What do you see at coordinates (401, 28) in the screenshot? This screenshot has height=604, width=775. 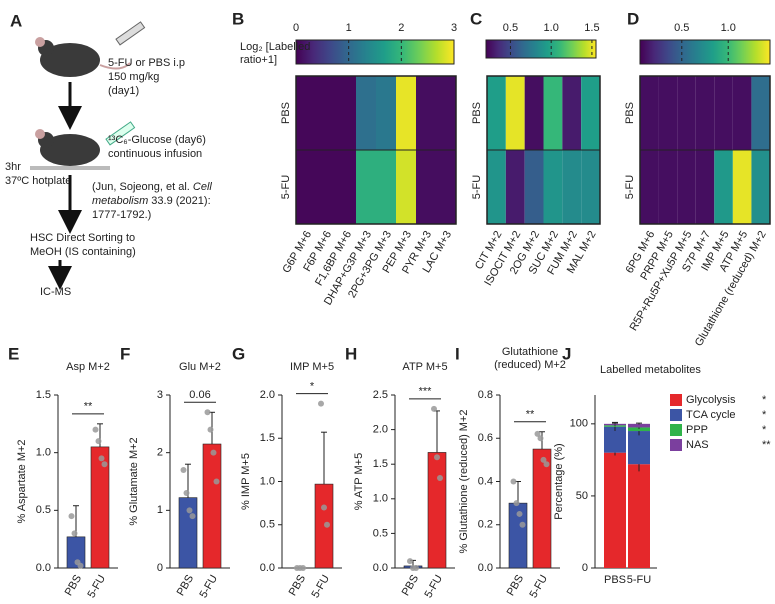 I see `colorbar-tick-label: 2` at bounding box center [401, 28].